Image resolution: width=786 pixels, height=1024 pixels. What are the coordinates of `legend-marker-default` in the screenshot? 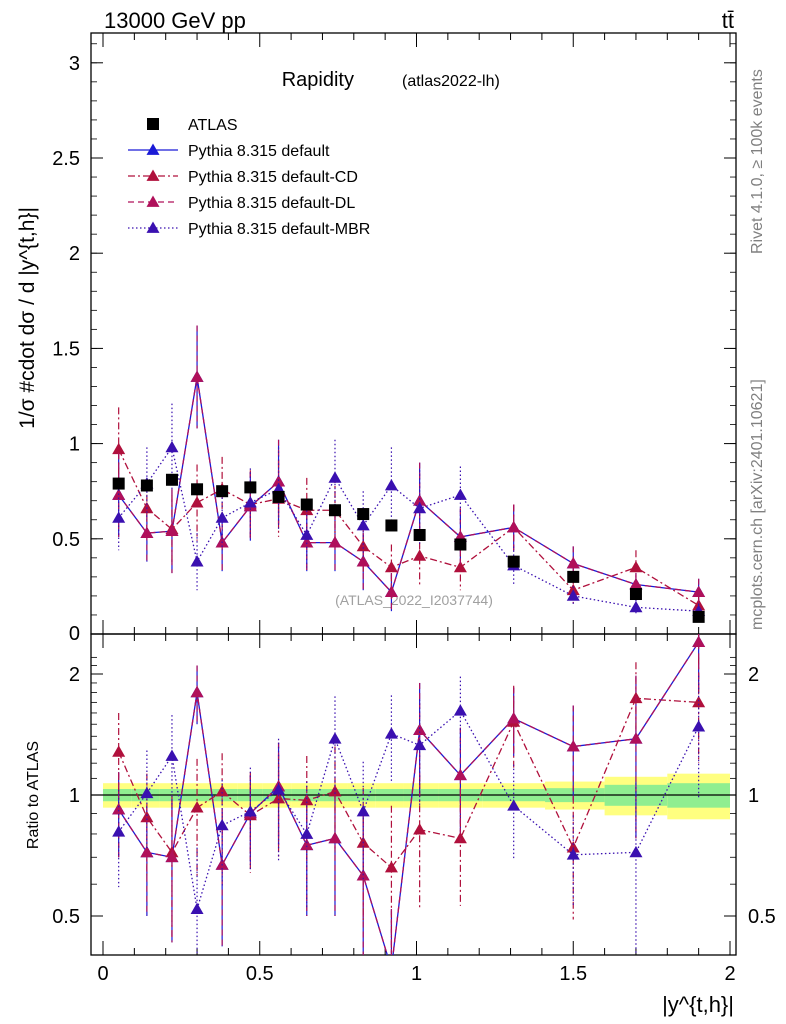 It's located at (153, 149).